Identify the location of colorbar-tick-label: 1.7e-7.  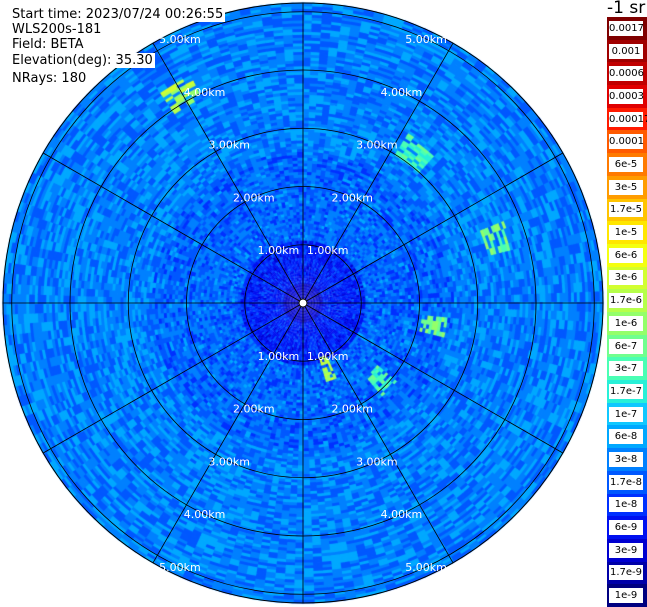
(626, 391).